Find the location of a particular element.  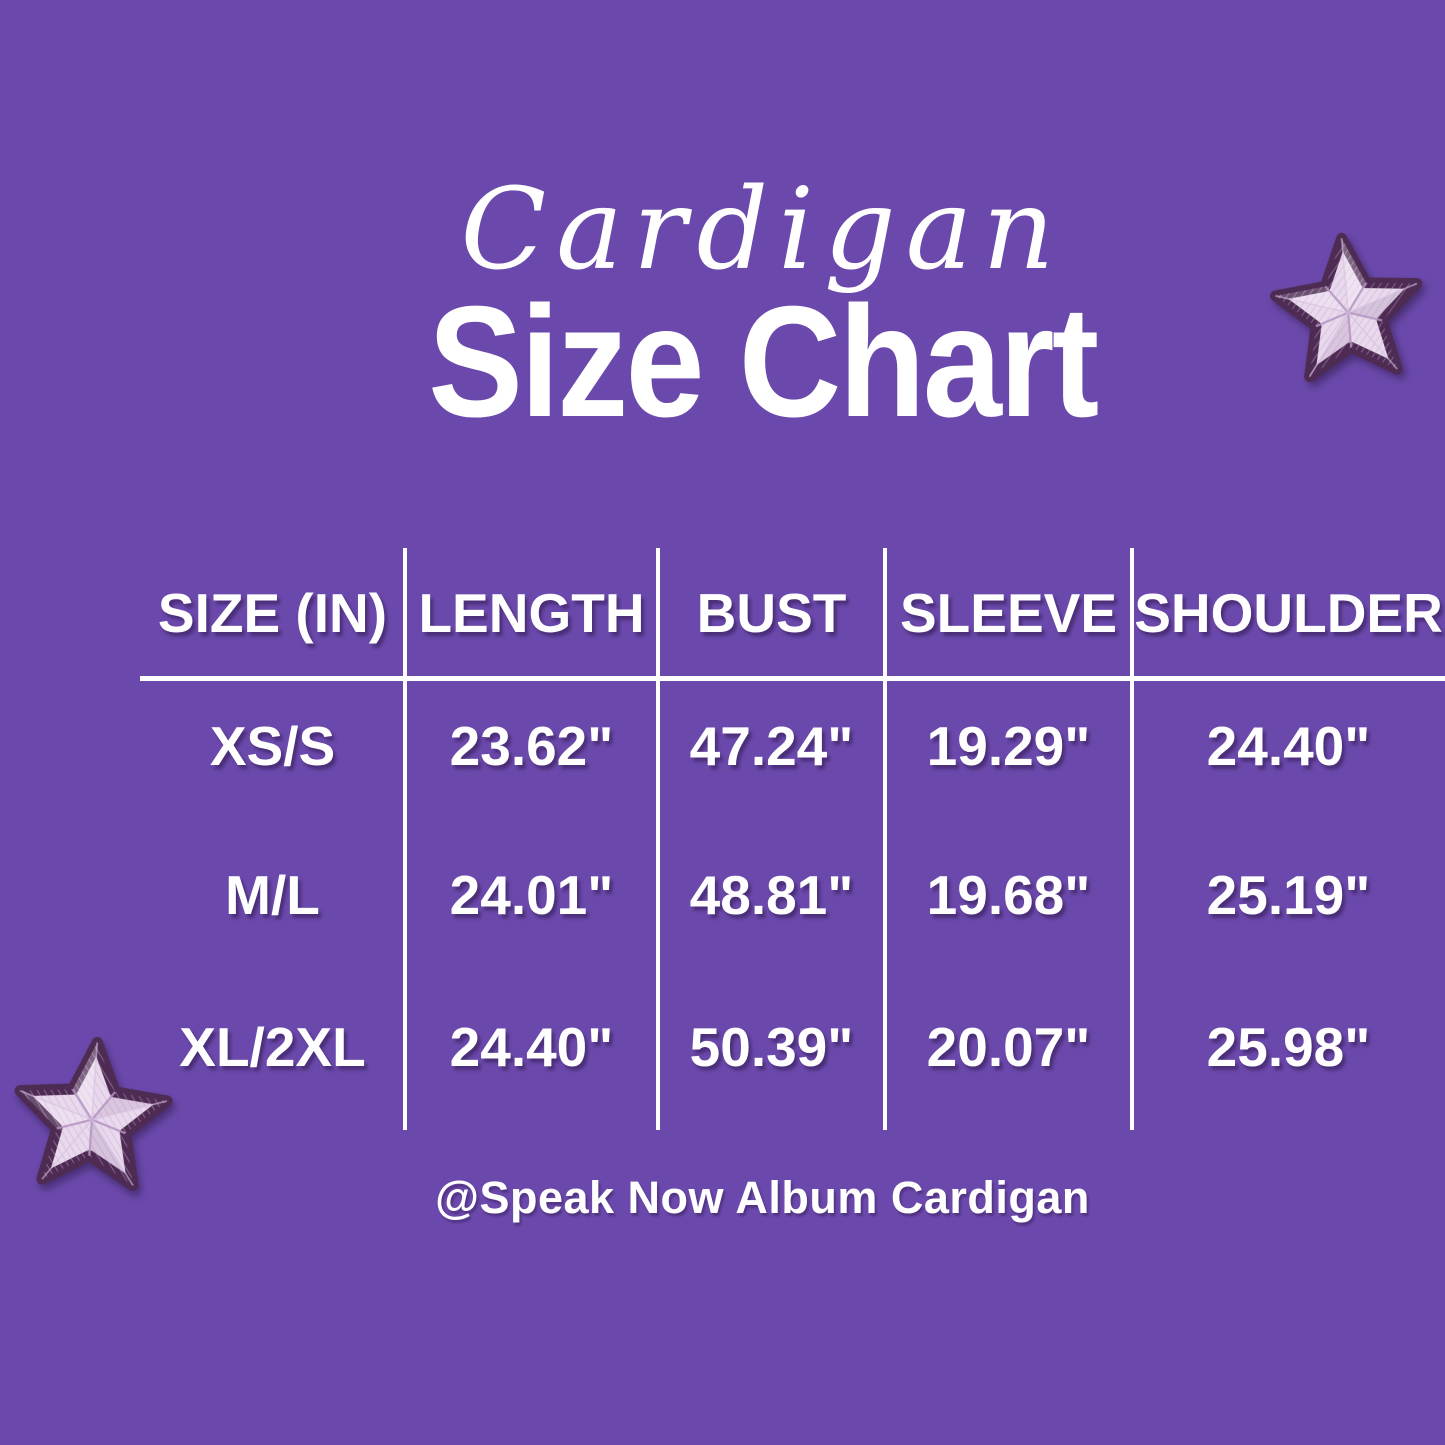

column-header-sleeve: SLEEVE is located at coordinates (1008, 613).